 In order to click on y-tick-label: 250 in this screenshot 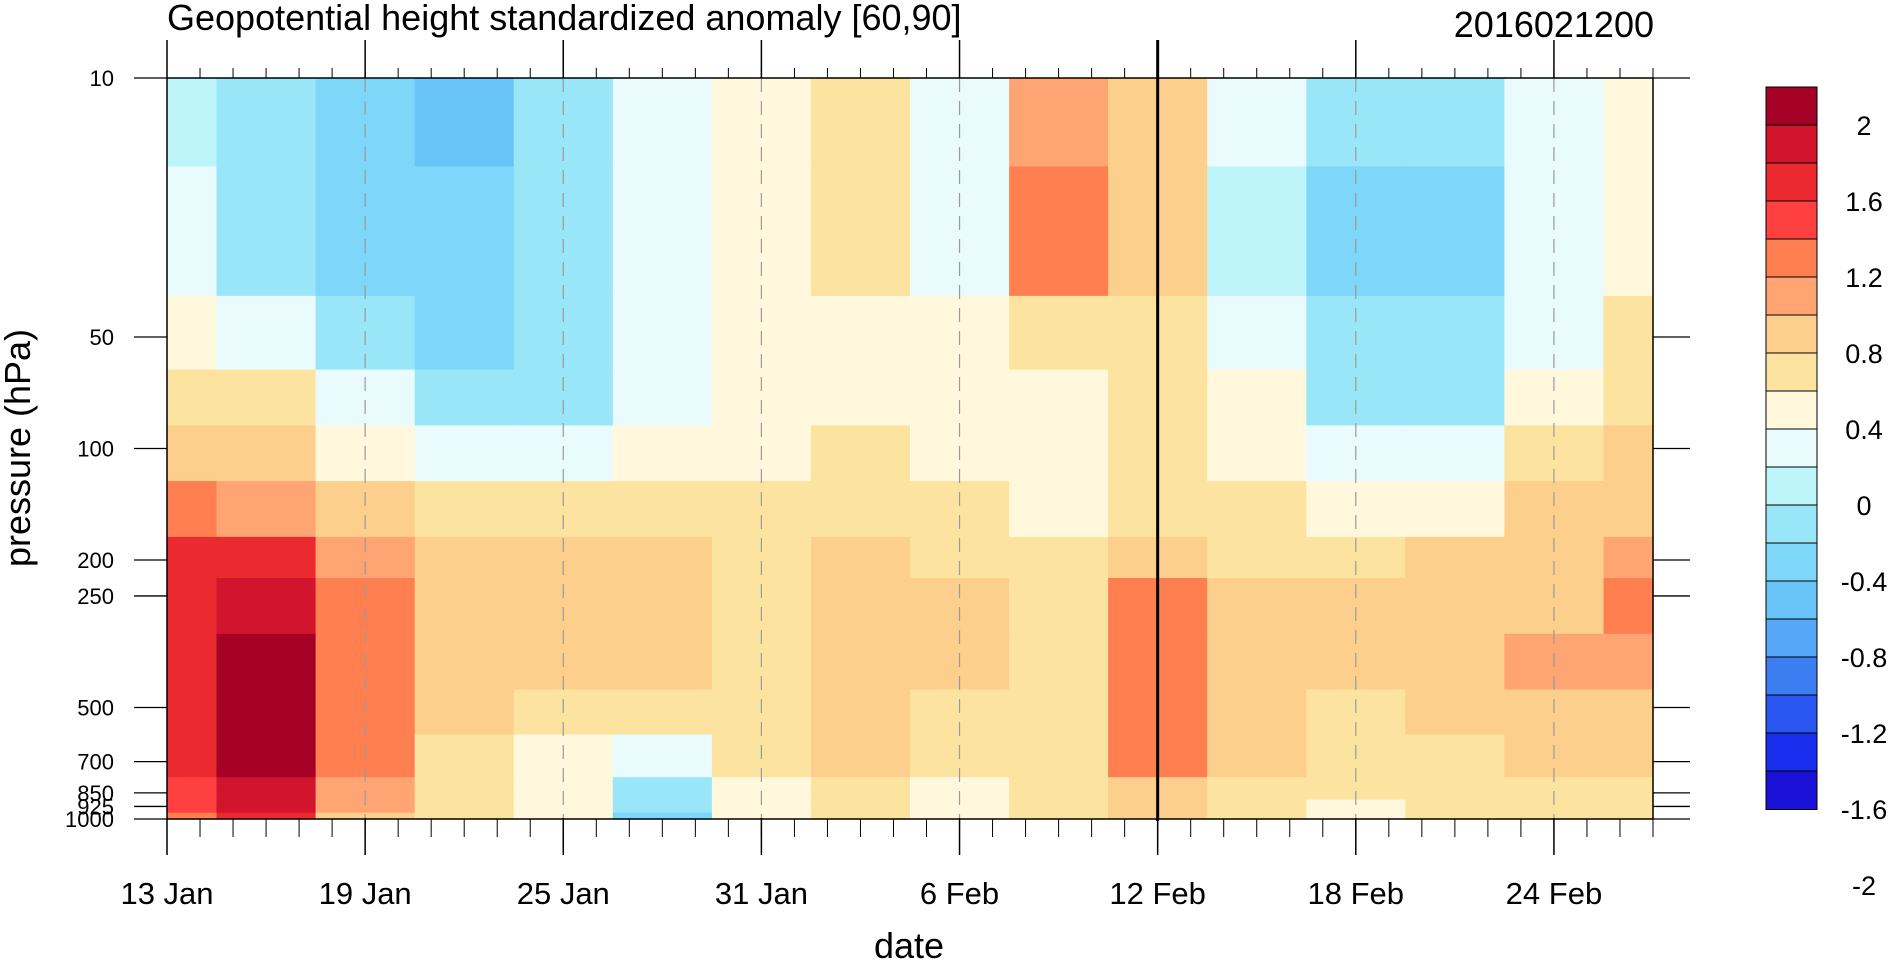, I will do `click(95, 596)`.